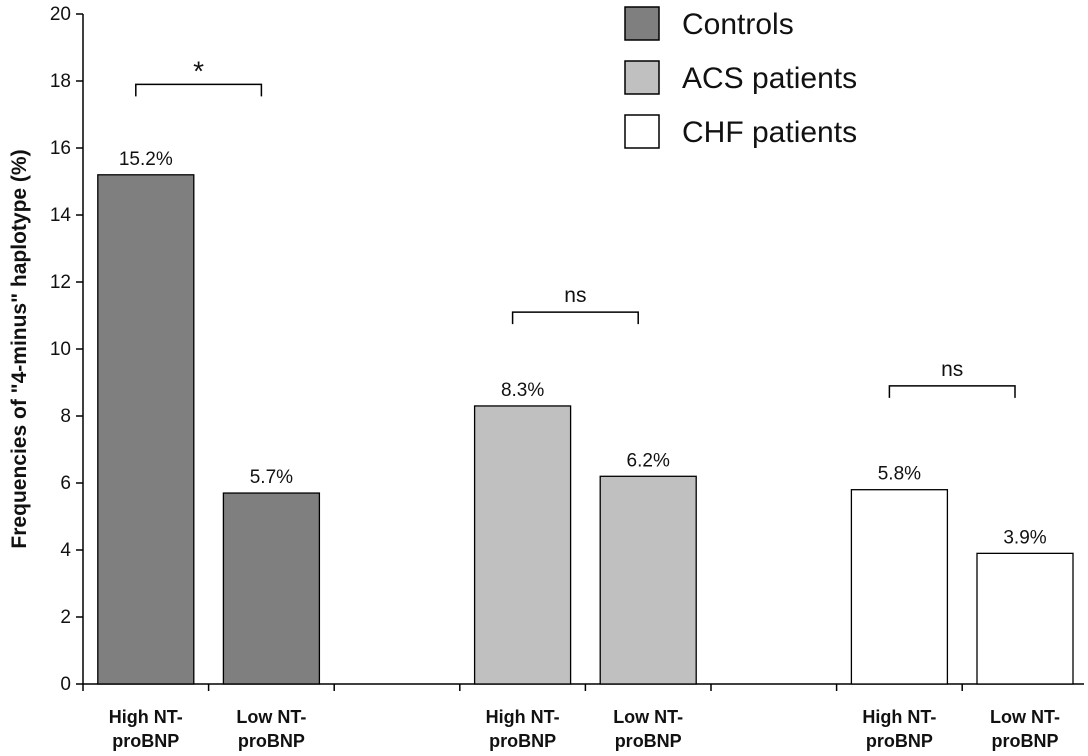 The width and height of the screenshot is (1088, 756). Describe the element at coordinates (60, 81) in the screenshot. I see `y-tick-label: 18` at that location.